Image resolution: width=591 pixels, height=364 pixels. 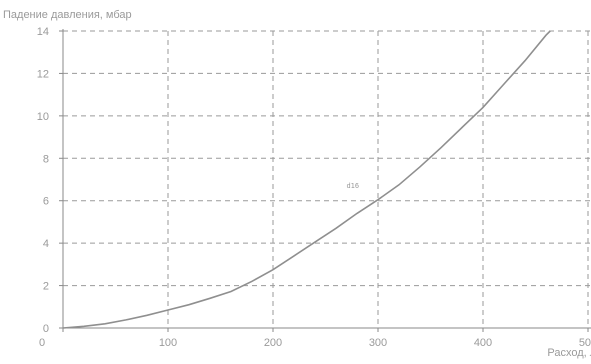 I want to click on x-tick-label-200: 200, so click(x=273, y=343).